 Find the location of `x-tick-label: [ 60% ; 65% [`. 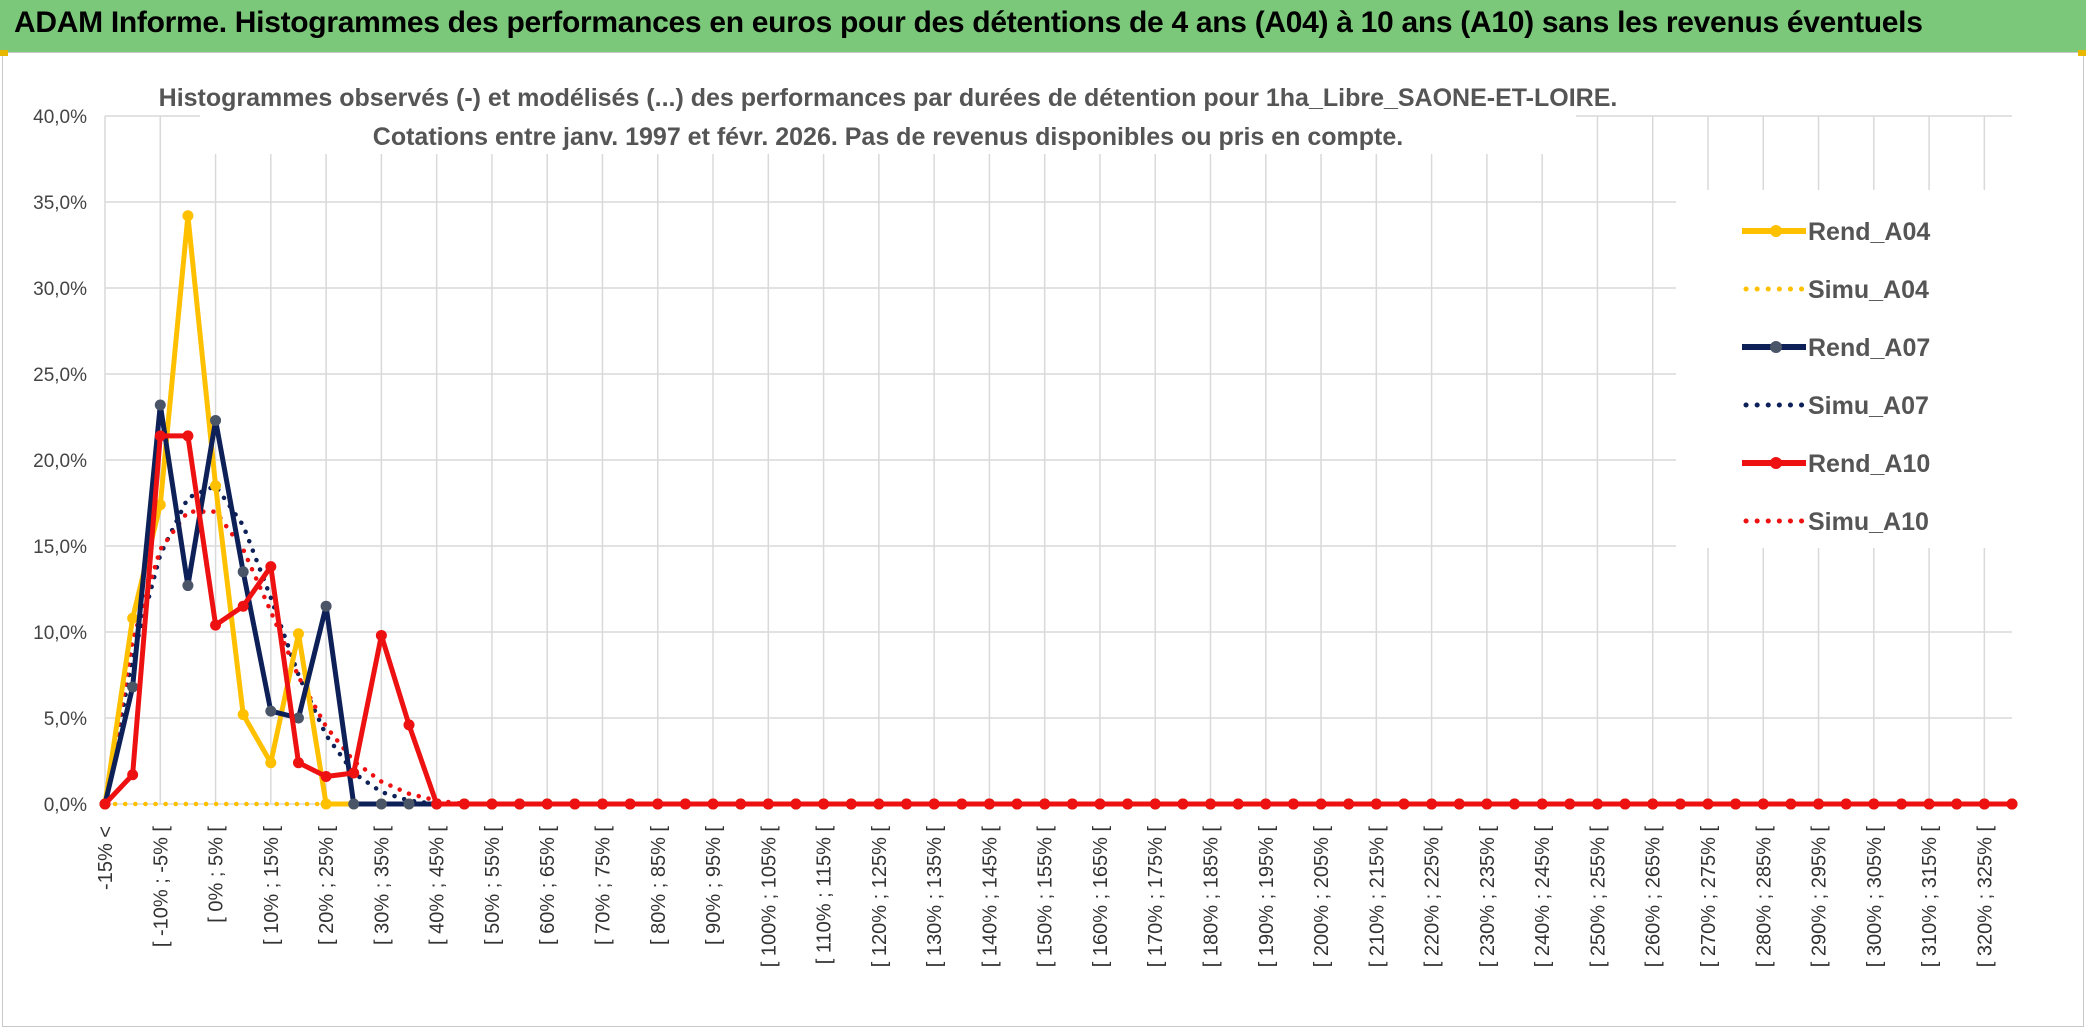

x-tick-label: [ 60% ; 65% [ is located at coordinates (548, 885).